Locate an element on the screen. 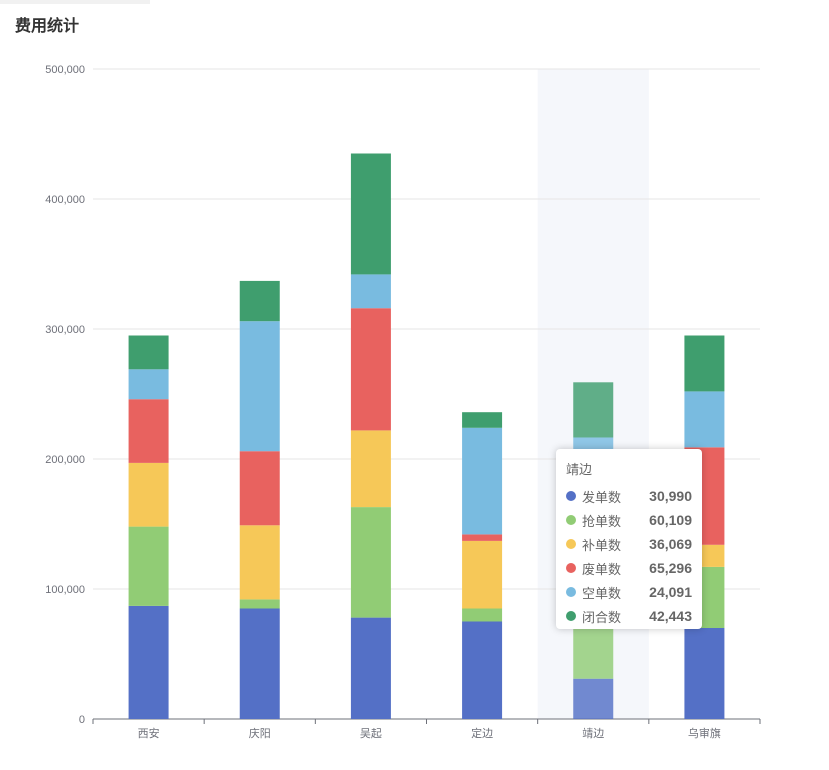 The width and height of the screenshot is (829, 770). tooltip-series-name: 空单数 is located at coordinates (602, 593).